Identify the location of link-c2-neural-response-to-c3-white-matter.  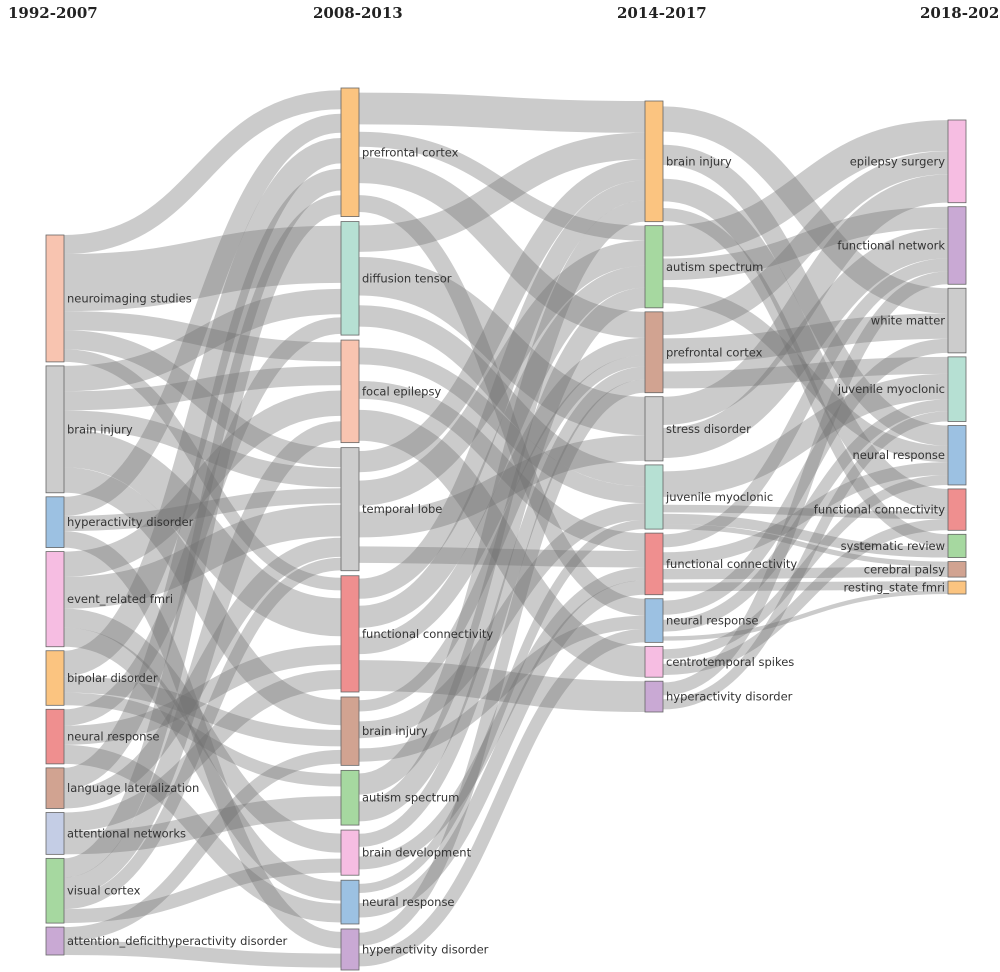
(805, 476).